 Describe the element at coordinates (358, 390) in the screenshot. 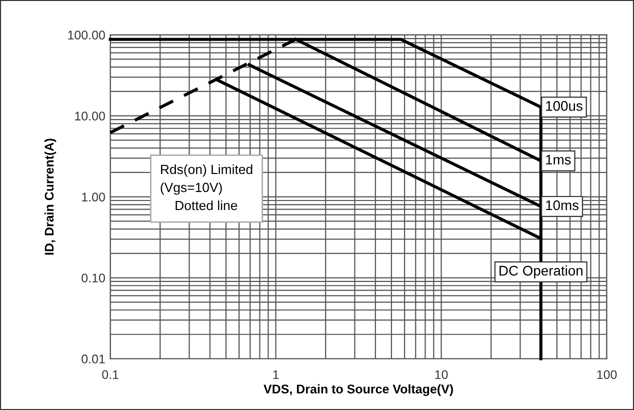

I see `x-axis-title: VDS, Drain to Source Voltage(V)` at that location.